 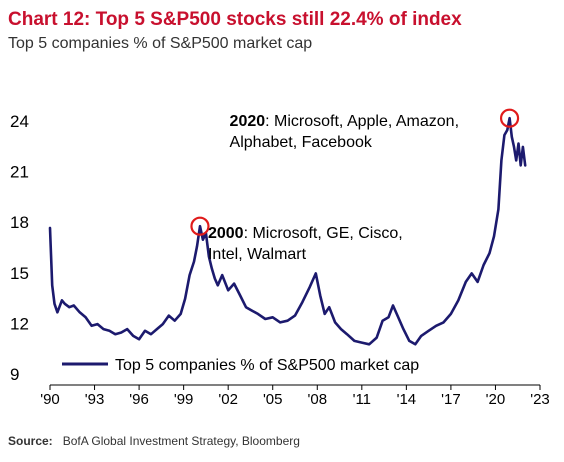 I want to click on x-tick-label: '14, so click(x=407, y=399).